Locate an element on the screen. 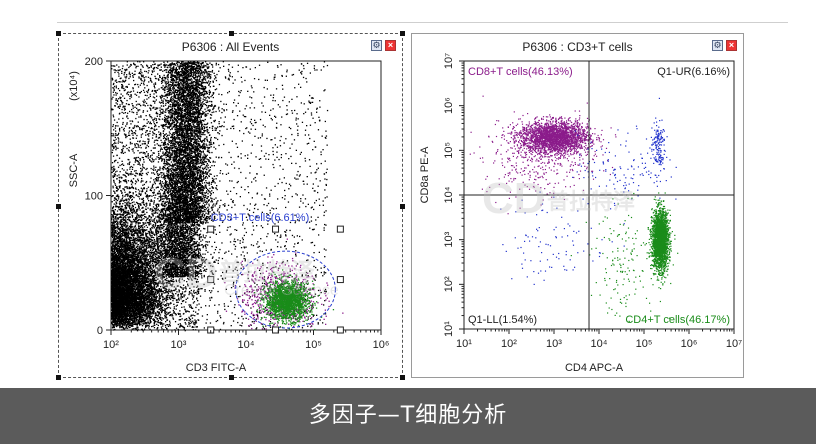  y-multiplier-label: (x10⁴) is located at coordinates (74, 86).